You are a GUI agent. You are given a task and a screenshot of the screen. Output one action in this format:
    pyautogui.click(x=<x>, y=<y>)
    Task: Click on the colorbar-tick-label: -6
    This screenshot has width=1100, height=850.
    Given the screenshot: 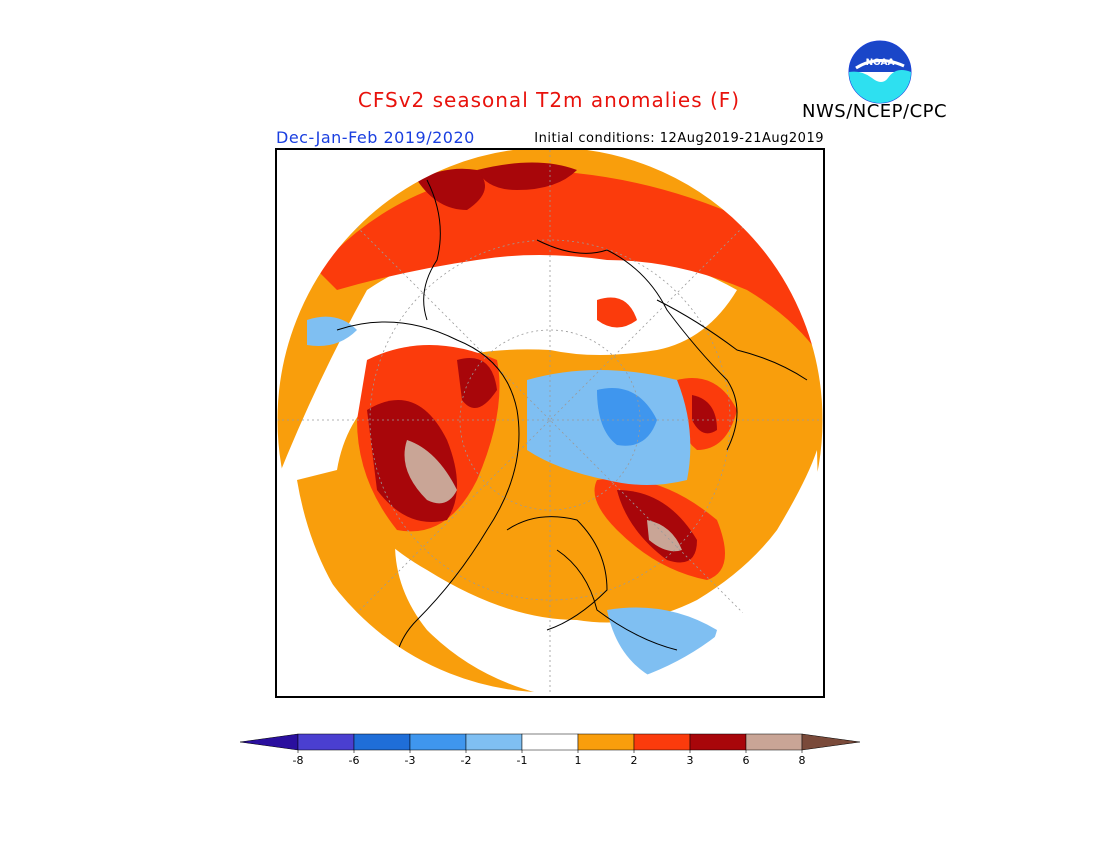 What is the action you would take?
    pyautogui.click(x=354, y=760)
    